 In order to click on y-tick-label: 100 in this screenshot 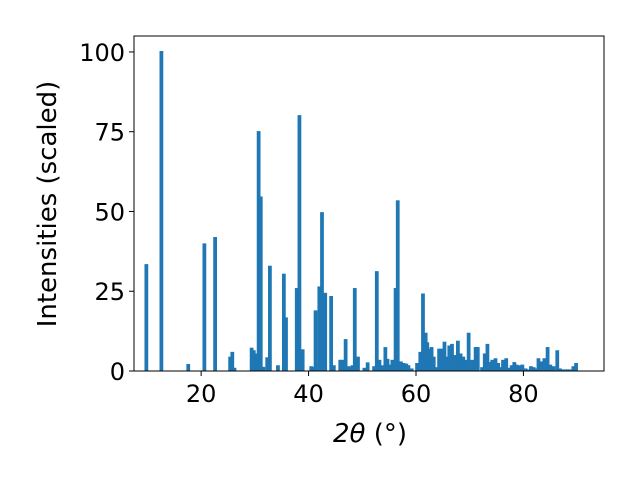, I will do `click(102, 53)`.